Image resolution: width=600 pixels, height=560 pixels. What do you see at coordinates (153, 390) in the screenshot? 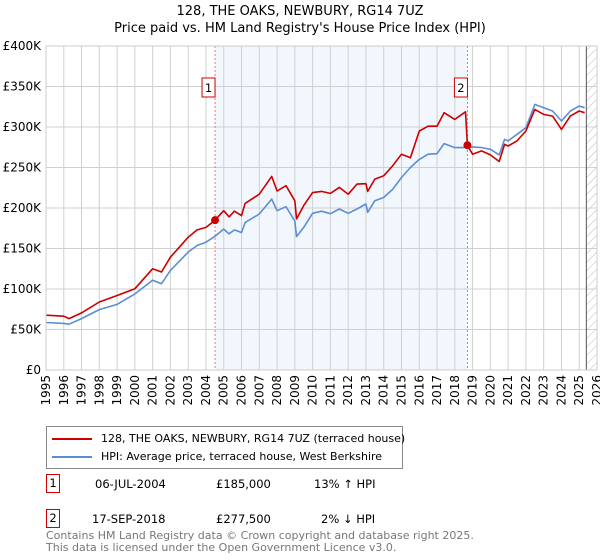
I see `x-tick-label: 2001` at bounding box center [153, 390].